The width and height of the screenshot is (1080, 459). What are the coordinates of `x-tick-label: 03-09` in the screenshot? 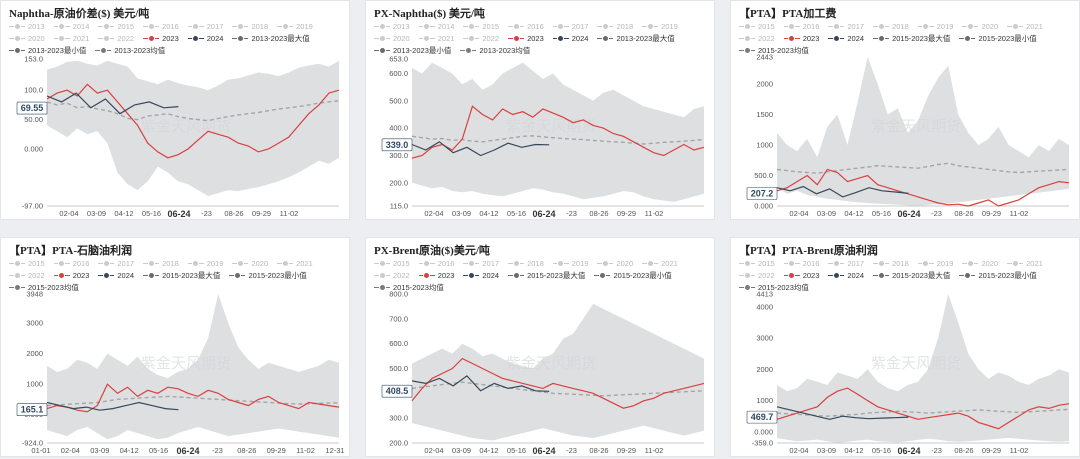 It's located at (461, 213).